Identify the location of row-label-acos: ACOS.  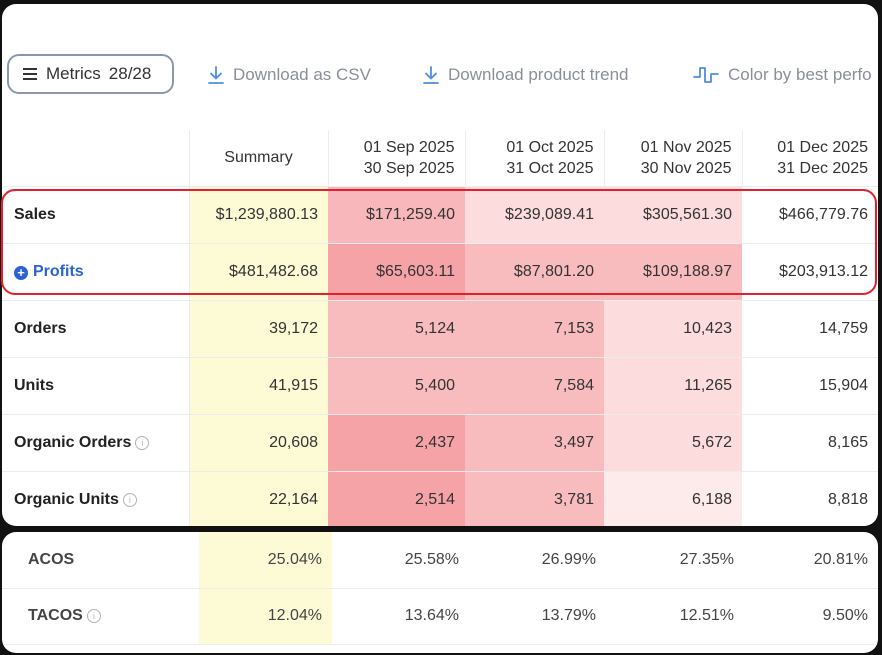
(100, 560).